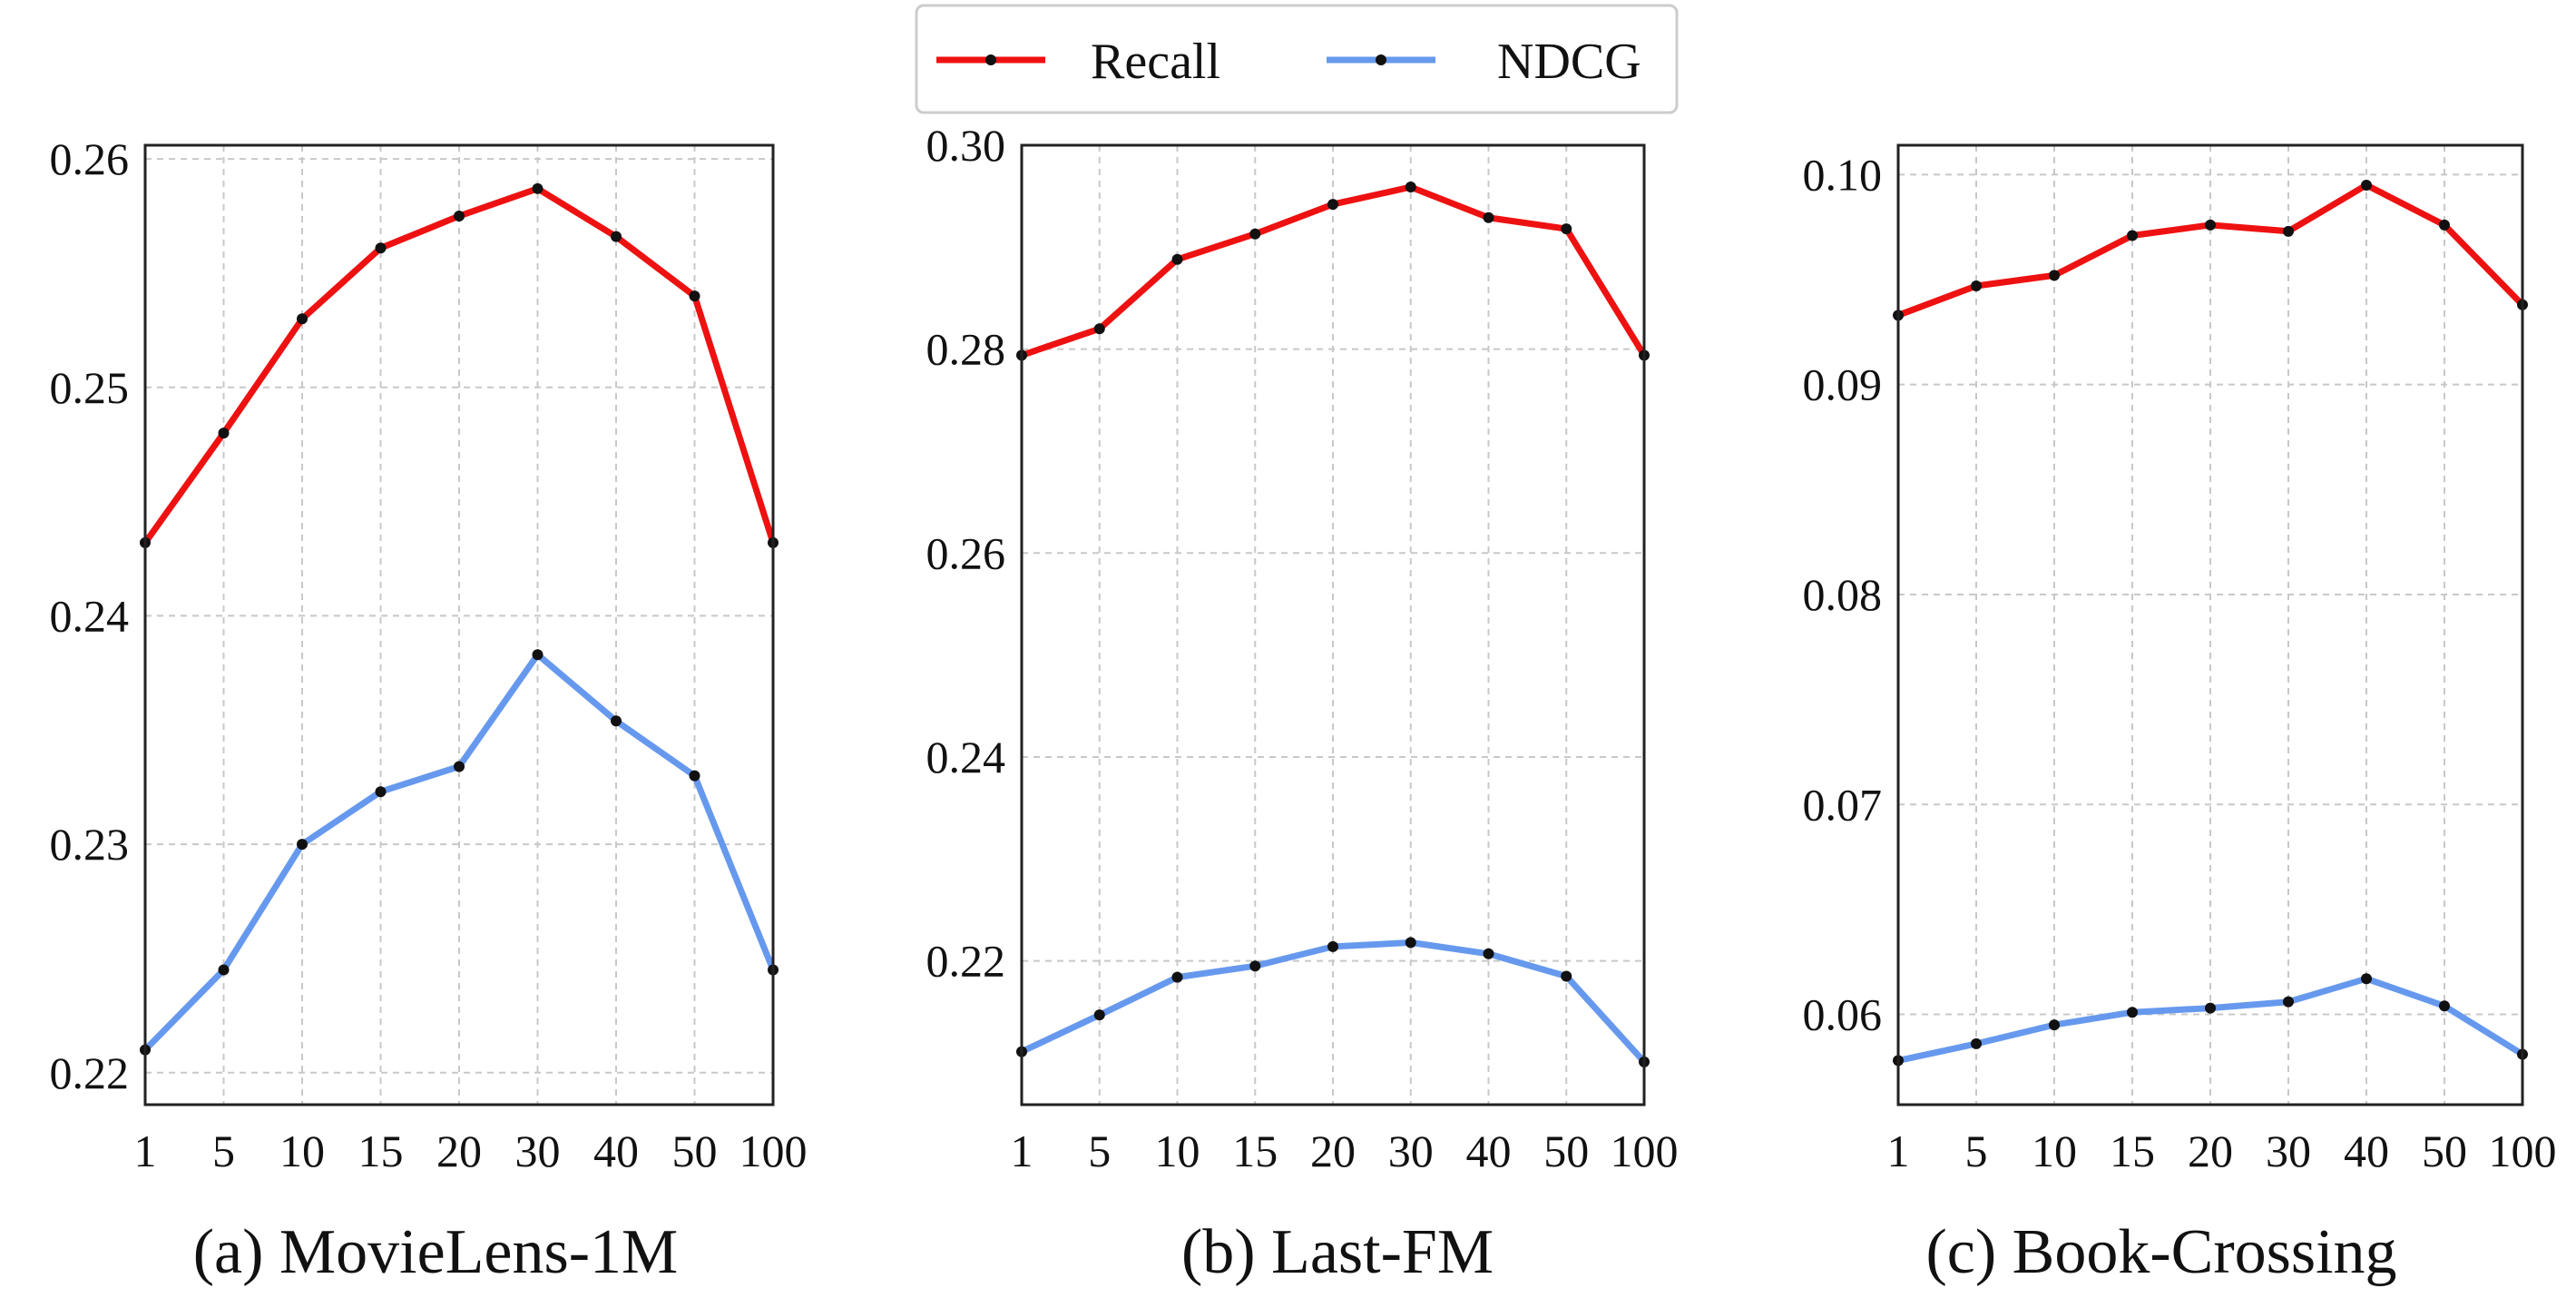 The image size is (2576, 1308). I want to click on legend: Recall NDCG, so click(1297, 59).